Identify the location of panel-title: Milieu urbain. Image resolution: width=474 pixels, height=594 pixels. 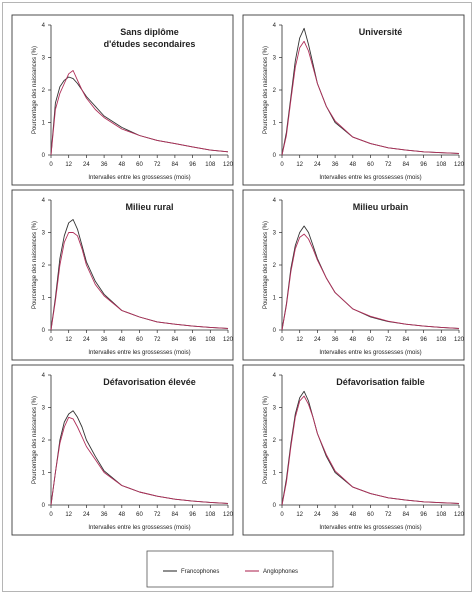
(381, 207).